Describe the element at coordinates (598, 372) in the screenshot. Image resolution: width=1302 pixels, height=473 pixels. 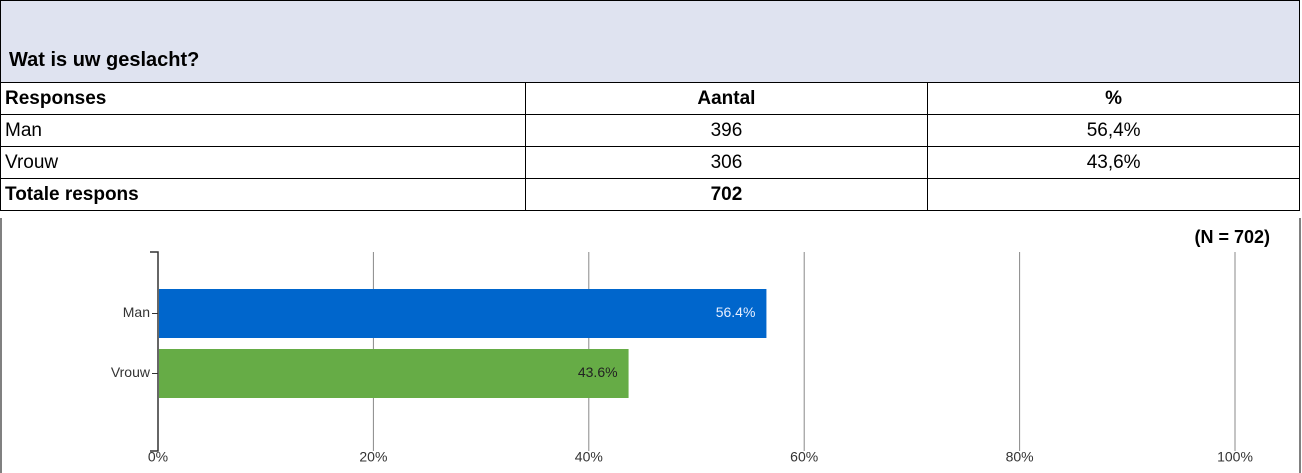
I see `bar-value-label: 43.6%` at that location.